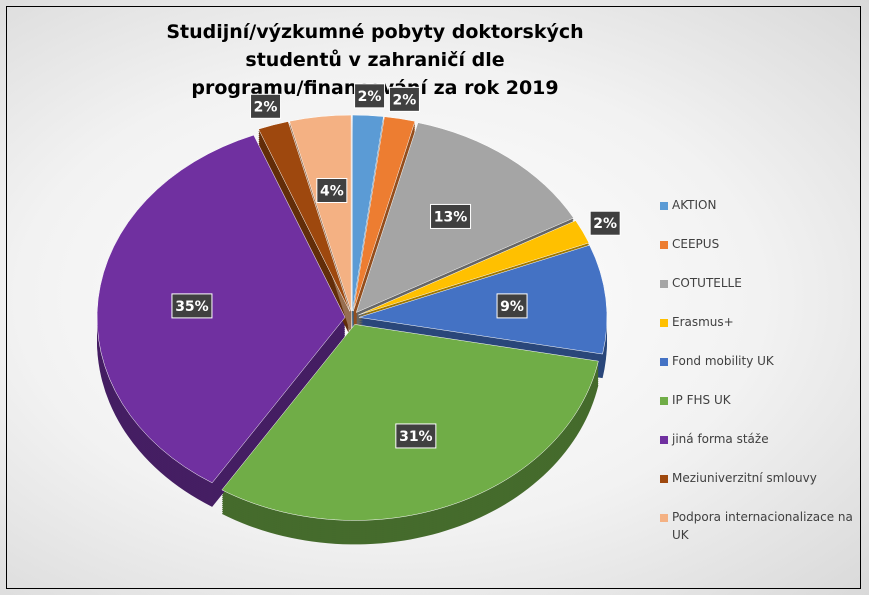 The width and height of the screenshot is (869, 595). I want to click on data-label-text: 9%, so click(512, 307).